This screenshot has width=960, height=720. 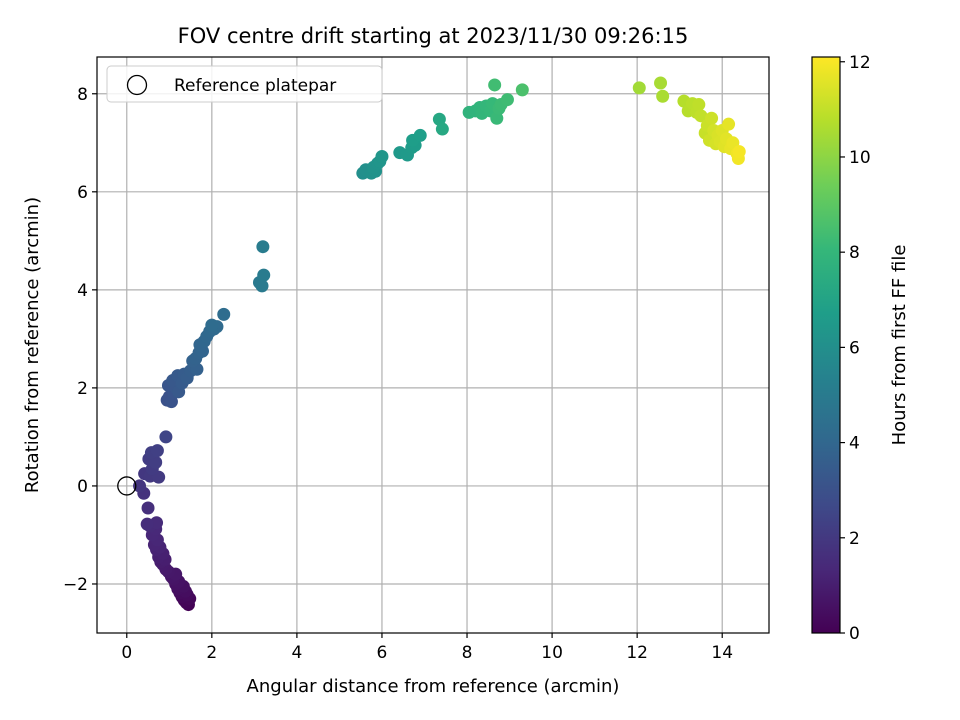 What do you see at coordinates (899, 345) in the screenshot?
I see `colorbar-label: Hours from first FF file` at bounding box center [899, 345].